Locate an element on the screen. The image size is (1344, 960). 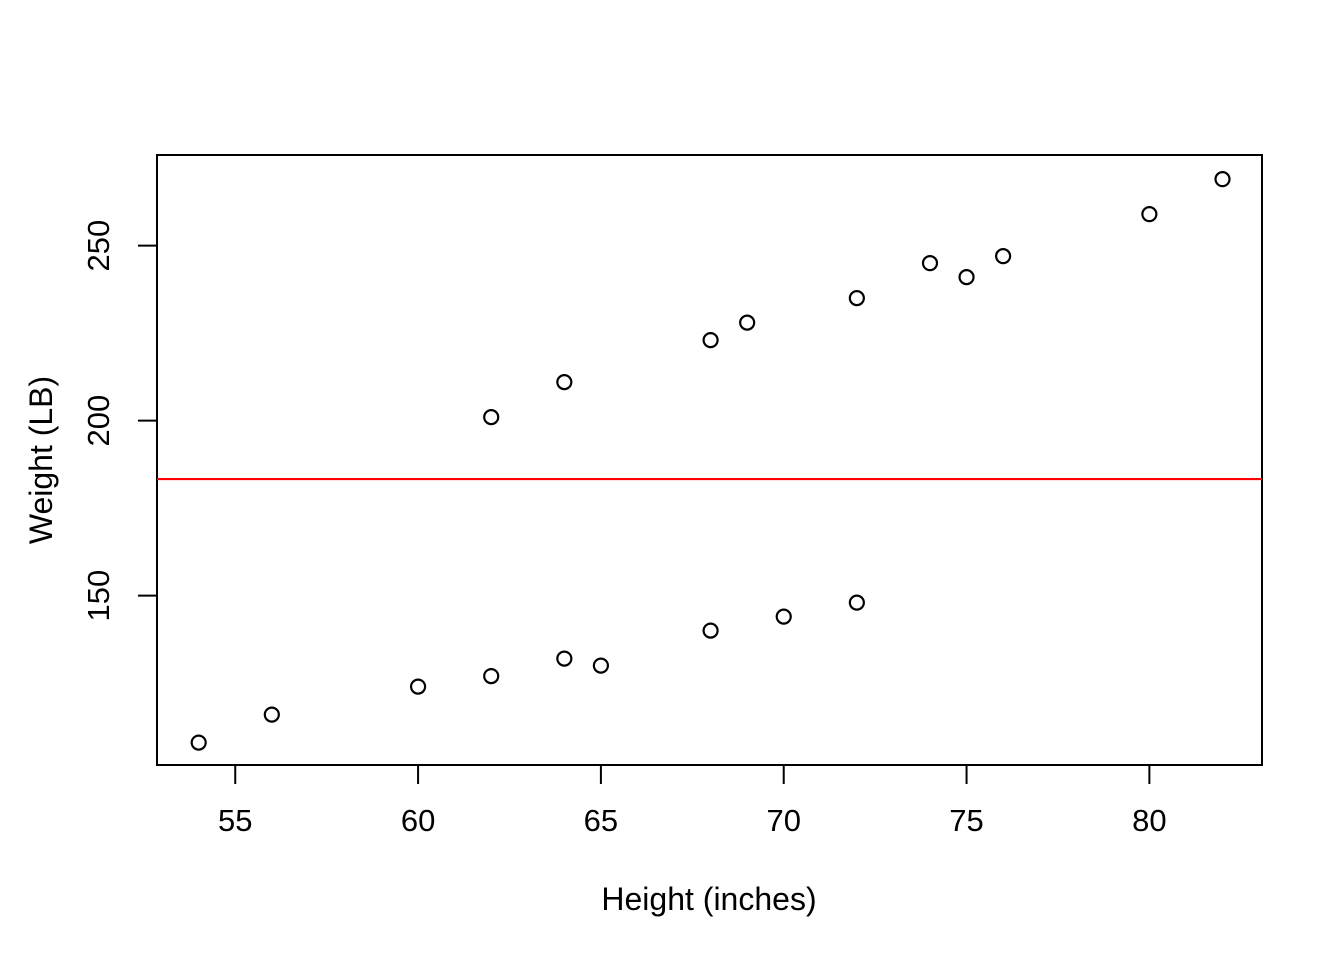
y-tick-label: 200 is located at coordinates (98, 421).